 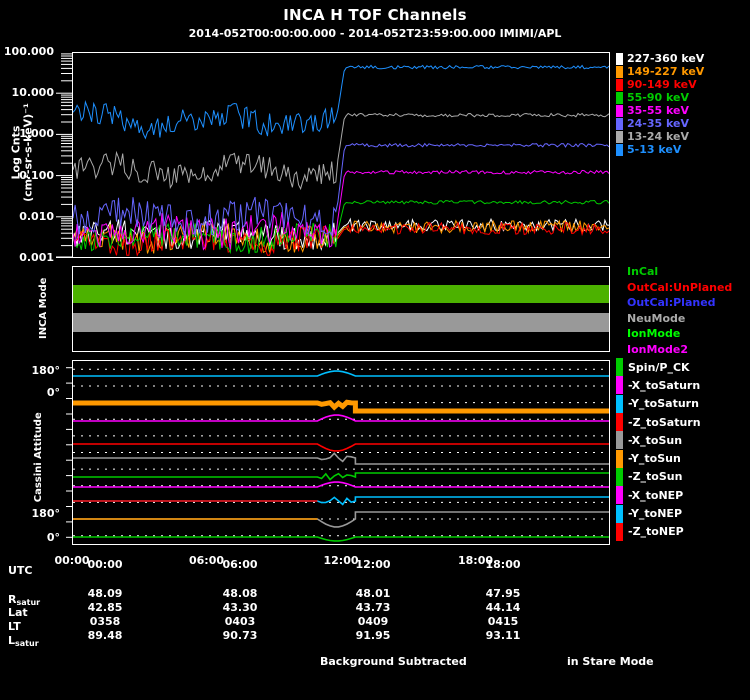 I want to click on attitude-legend-item: -Z_toNEP, so click(x=658, y=531).